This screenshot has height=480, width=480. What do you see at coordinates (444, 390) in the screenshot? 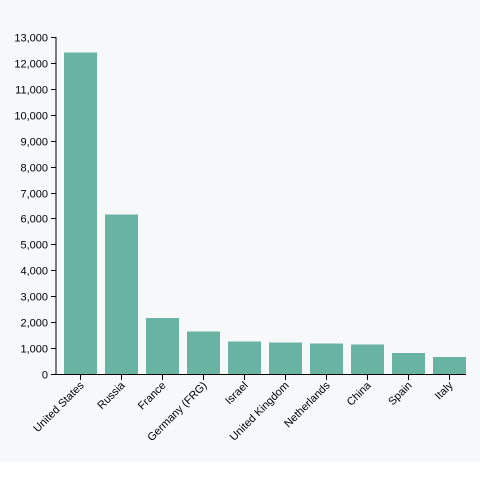
I see `x-tick-label: Italy` at bounding box center [444, 390].